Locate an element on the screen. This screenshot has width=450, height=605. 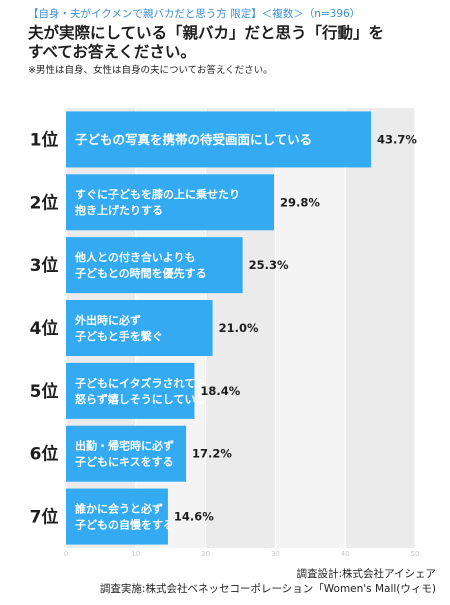
rank-label: 4位 is located at coordinates (44, 328).